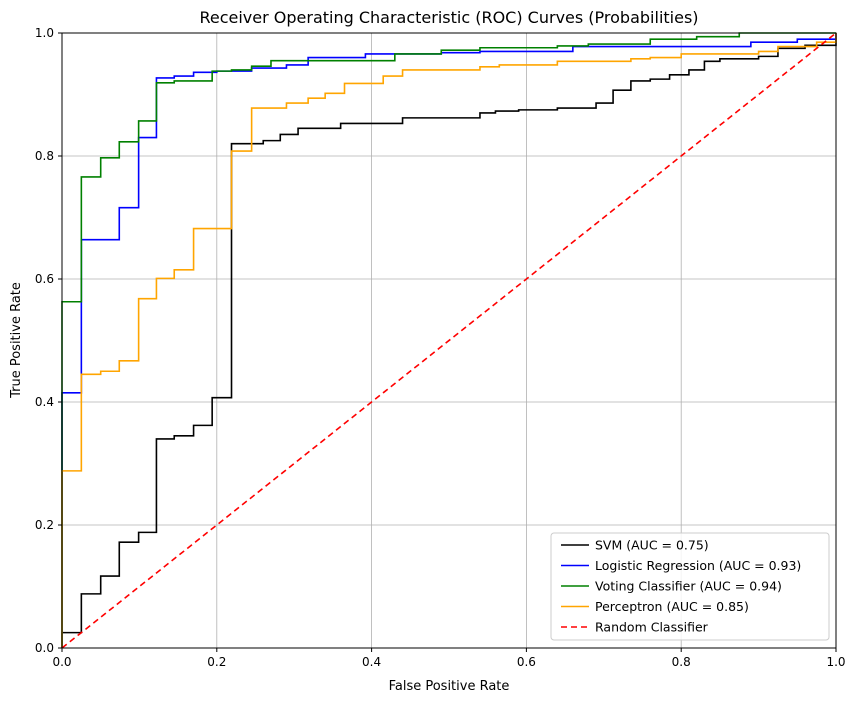 The height and width of the screenshot is (701, 857). Describe the element at coordinates (44, 156) in the screenshot. I see `y-tick-label: 0.8` at that location.